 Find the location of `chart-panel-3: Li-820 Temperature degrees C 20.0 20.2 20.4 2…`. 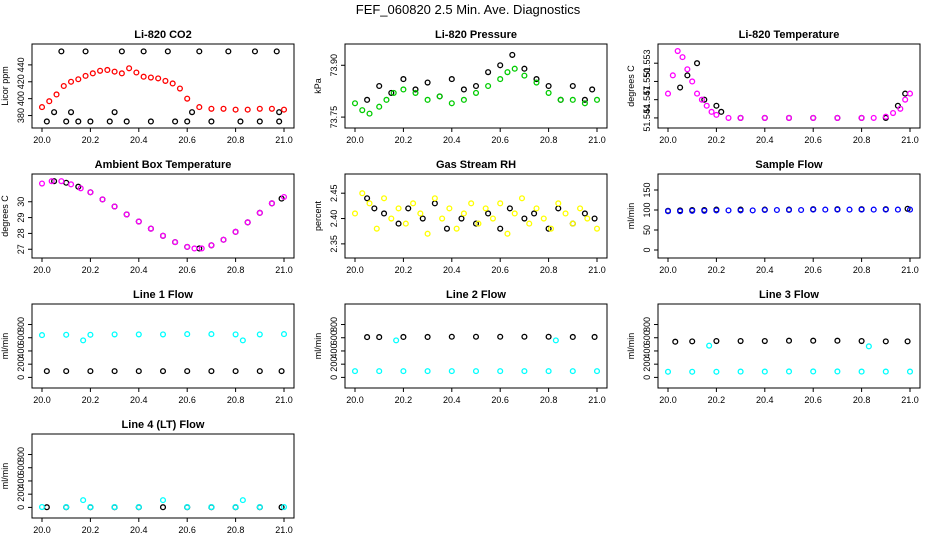

chart-panel-3: Li-820 Temperature degrees C 20.0 20.2 20.4 2… is located at coordinates (773, 87).